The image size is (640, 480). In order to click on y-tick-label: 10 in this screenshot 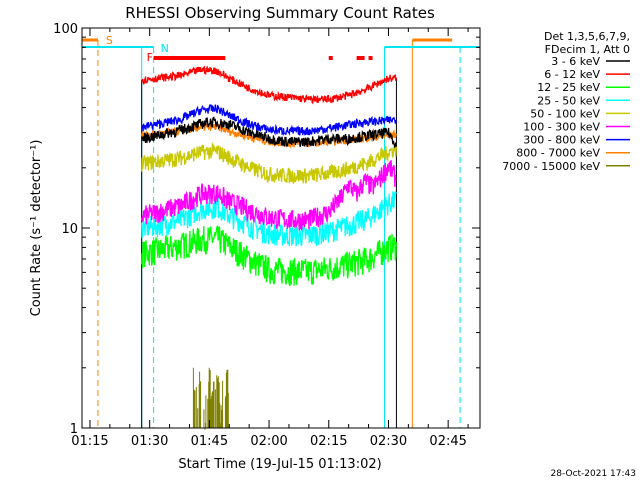, I will do `click(69, 229)`.